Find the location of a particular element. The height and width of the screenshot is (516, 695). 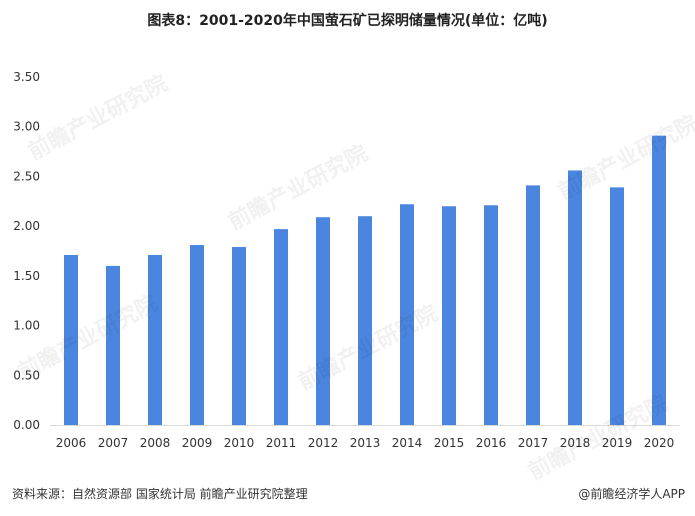

x-tick-label: 2019 is located at coordinates (617, 443).